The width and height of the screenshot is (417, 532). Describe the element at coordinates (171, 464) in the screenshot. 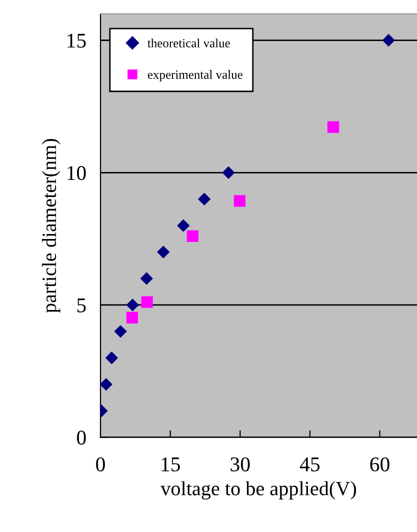

I see `x-tick-label: 15` at that location.